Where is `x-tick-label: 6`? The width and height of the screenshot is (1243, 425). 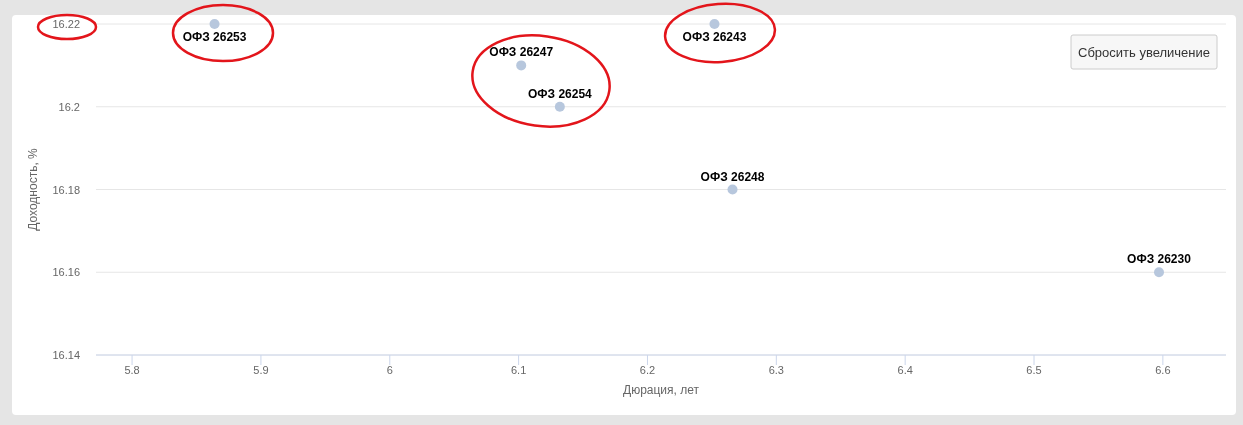 x-tick-label: 6 is located at coordinates (389, 370).